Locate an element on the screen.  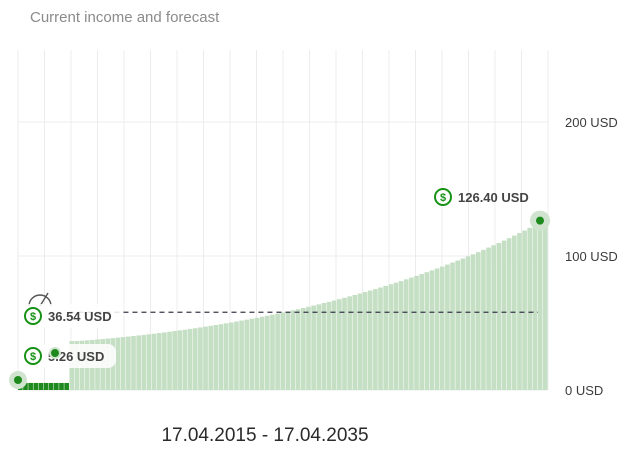
y-axis: 0 USD 100 USD 200 USD is located at coordinates (591, 256).